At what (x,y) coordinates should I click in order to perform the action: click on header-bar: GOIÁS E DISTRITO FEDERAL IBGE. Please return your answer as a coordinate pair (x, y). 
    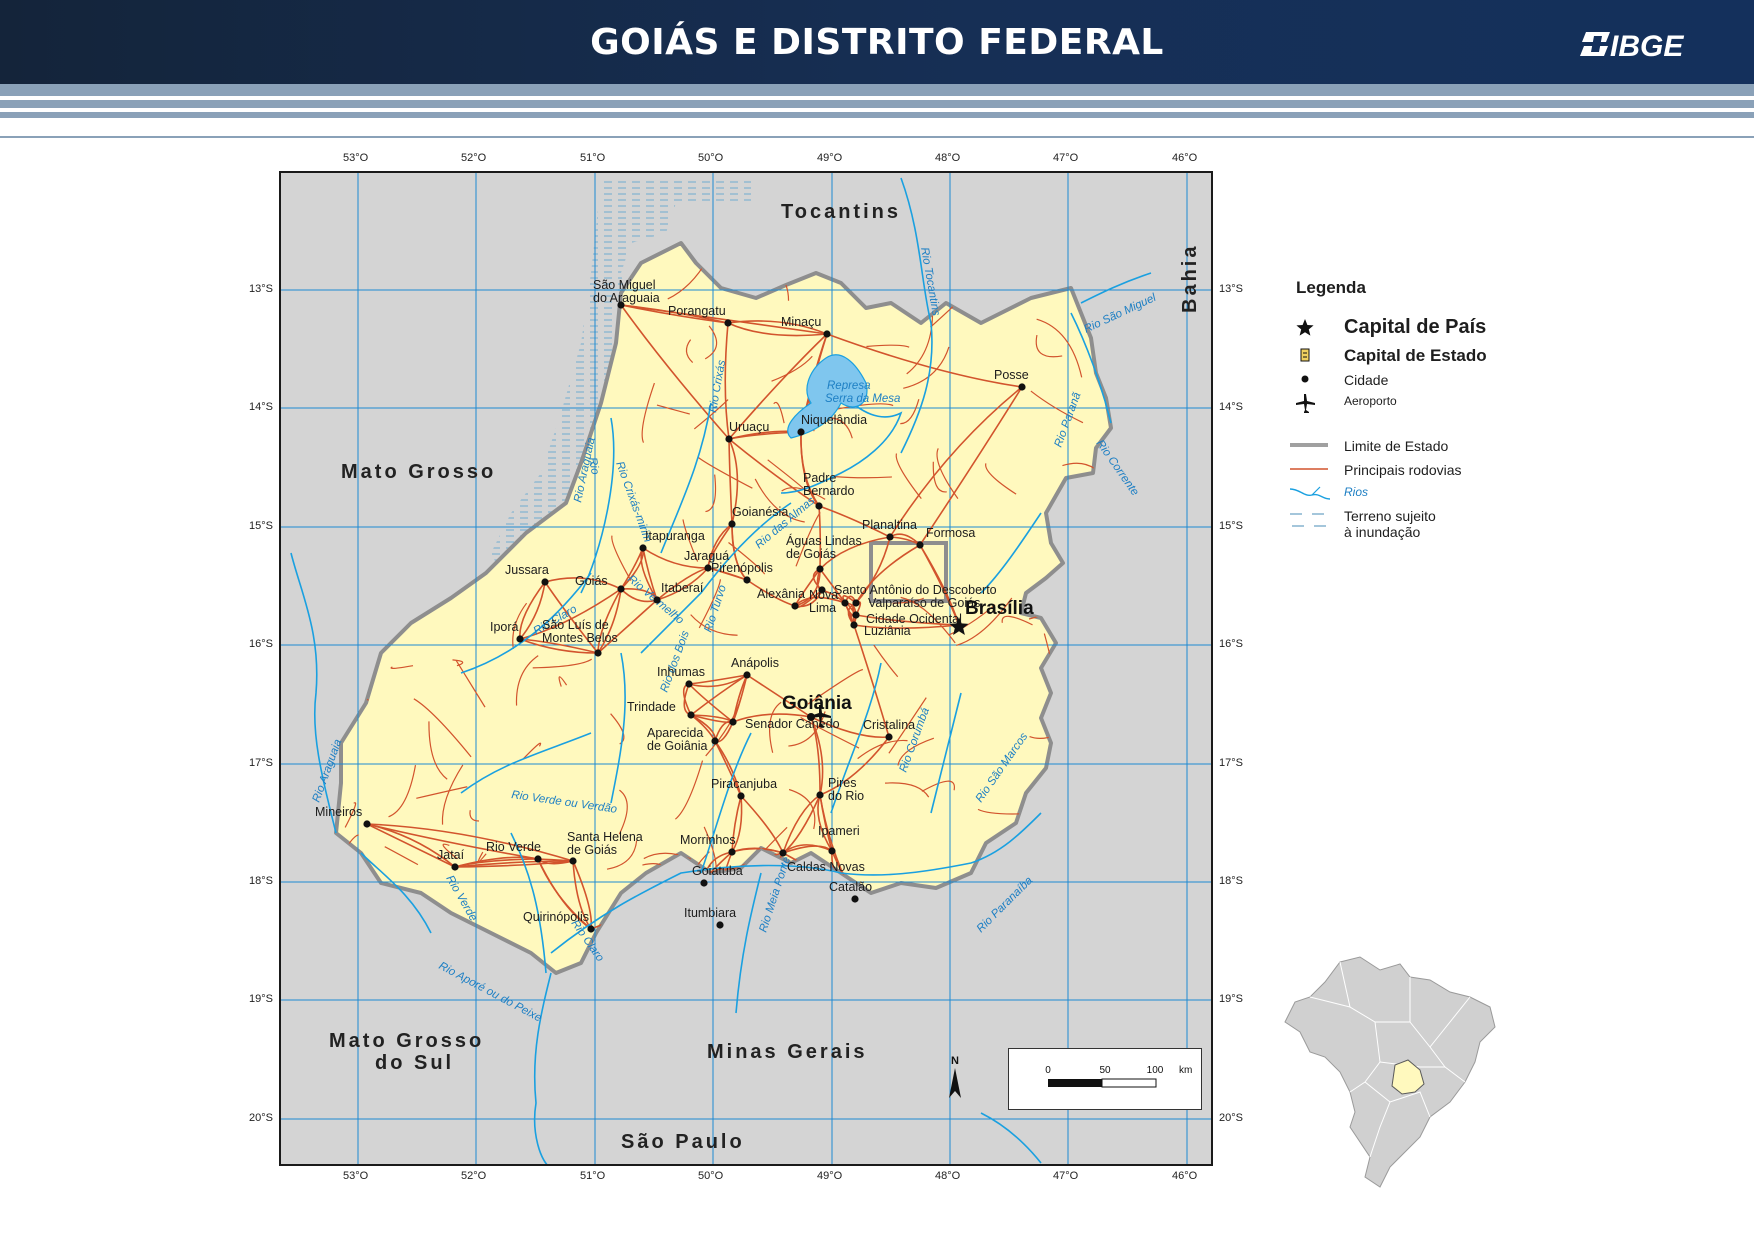
    Looking at the image, I should click on (877, 42).